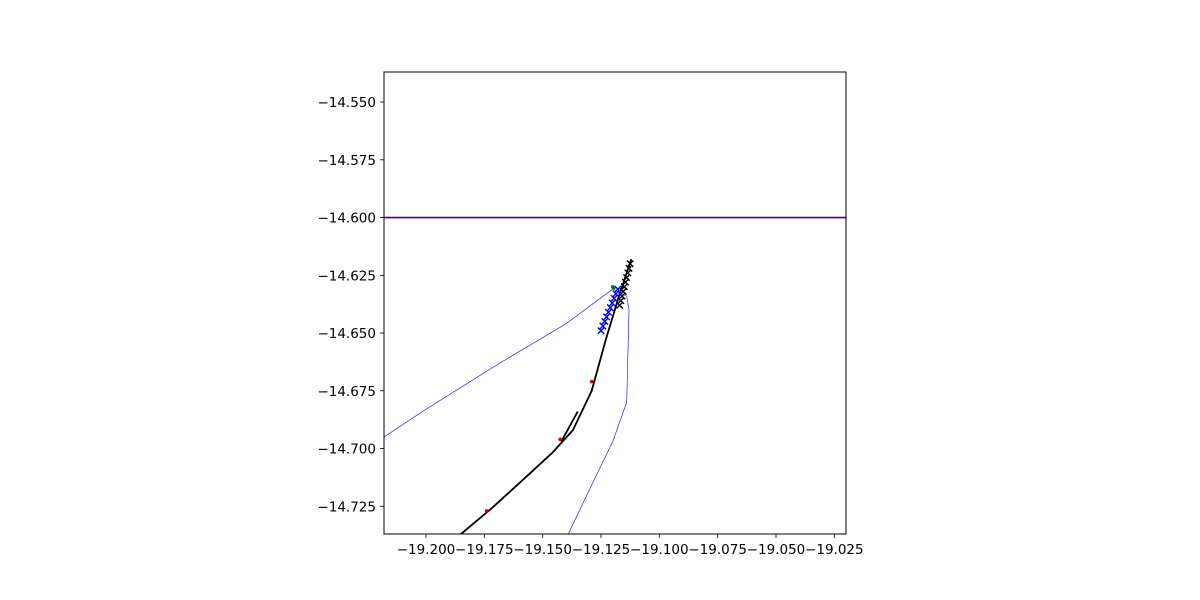 The image size is (1200, 600). I want to click on y-tick-label: −14.600, so click(346, 219).